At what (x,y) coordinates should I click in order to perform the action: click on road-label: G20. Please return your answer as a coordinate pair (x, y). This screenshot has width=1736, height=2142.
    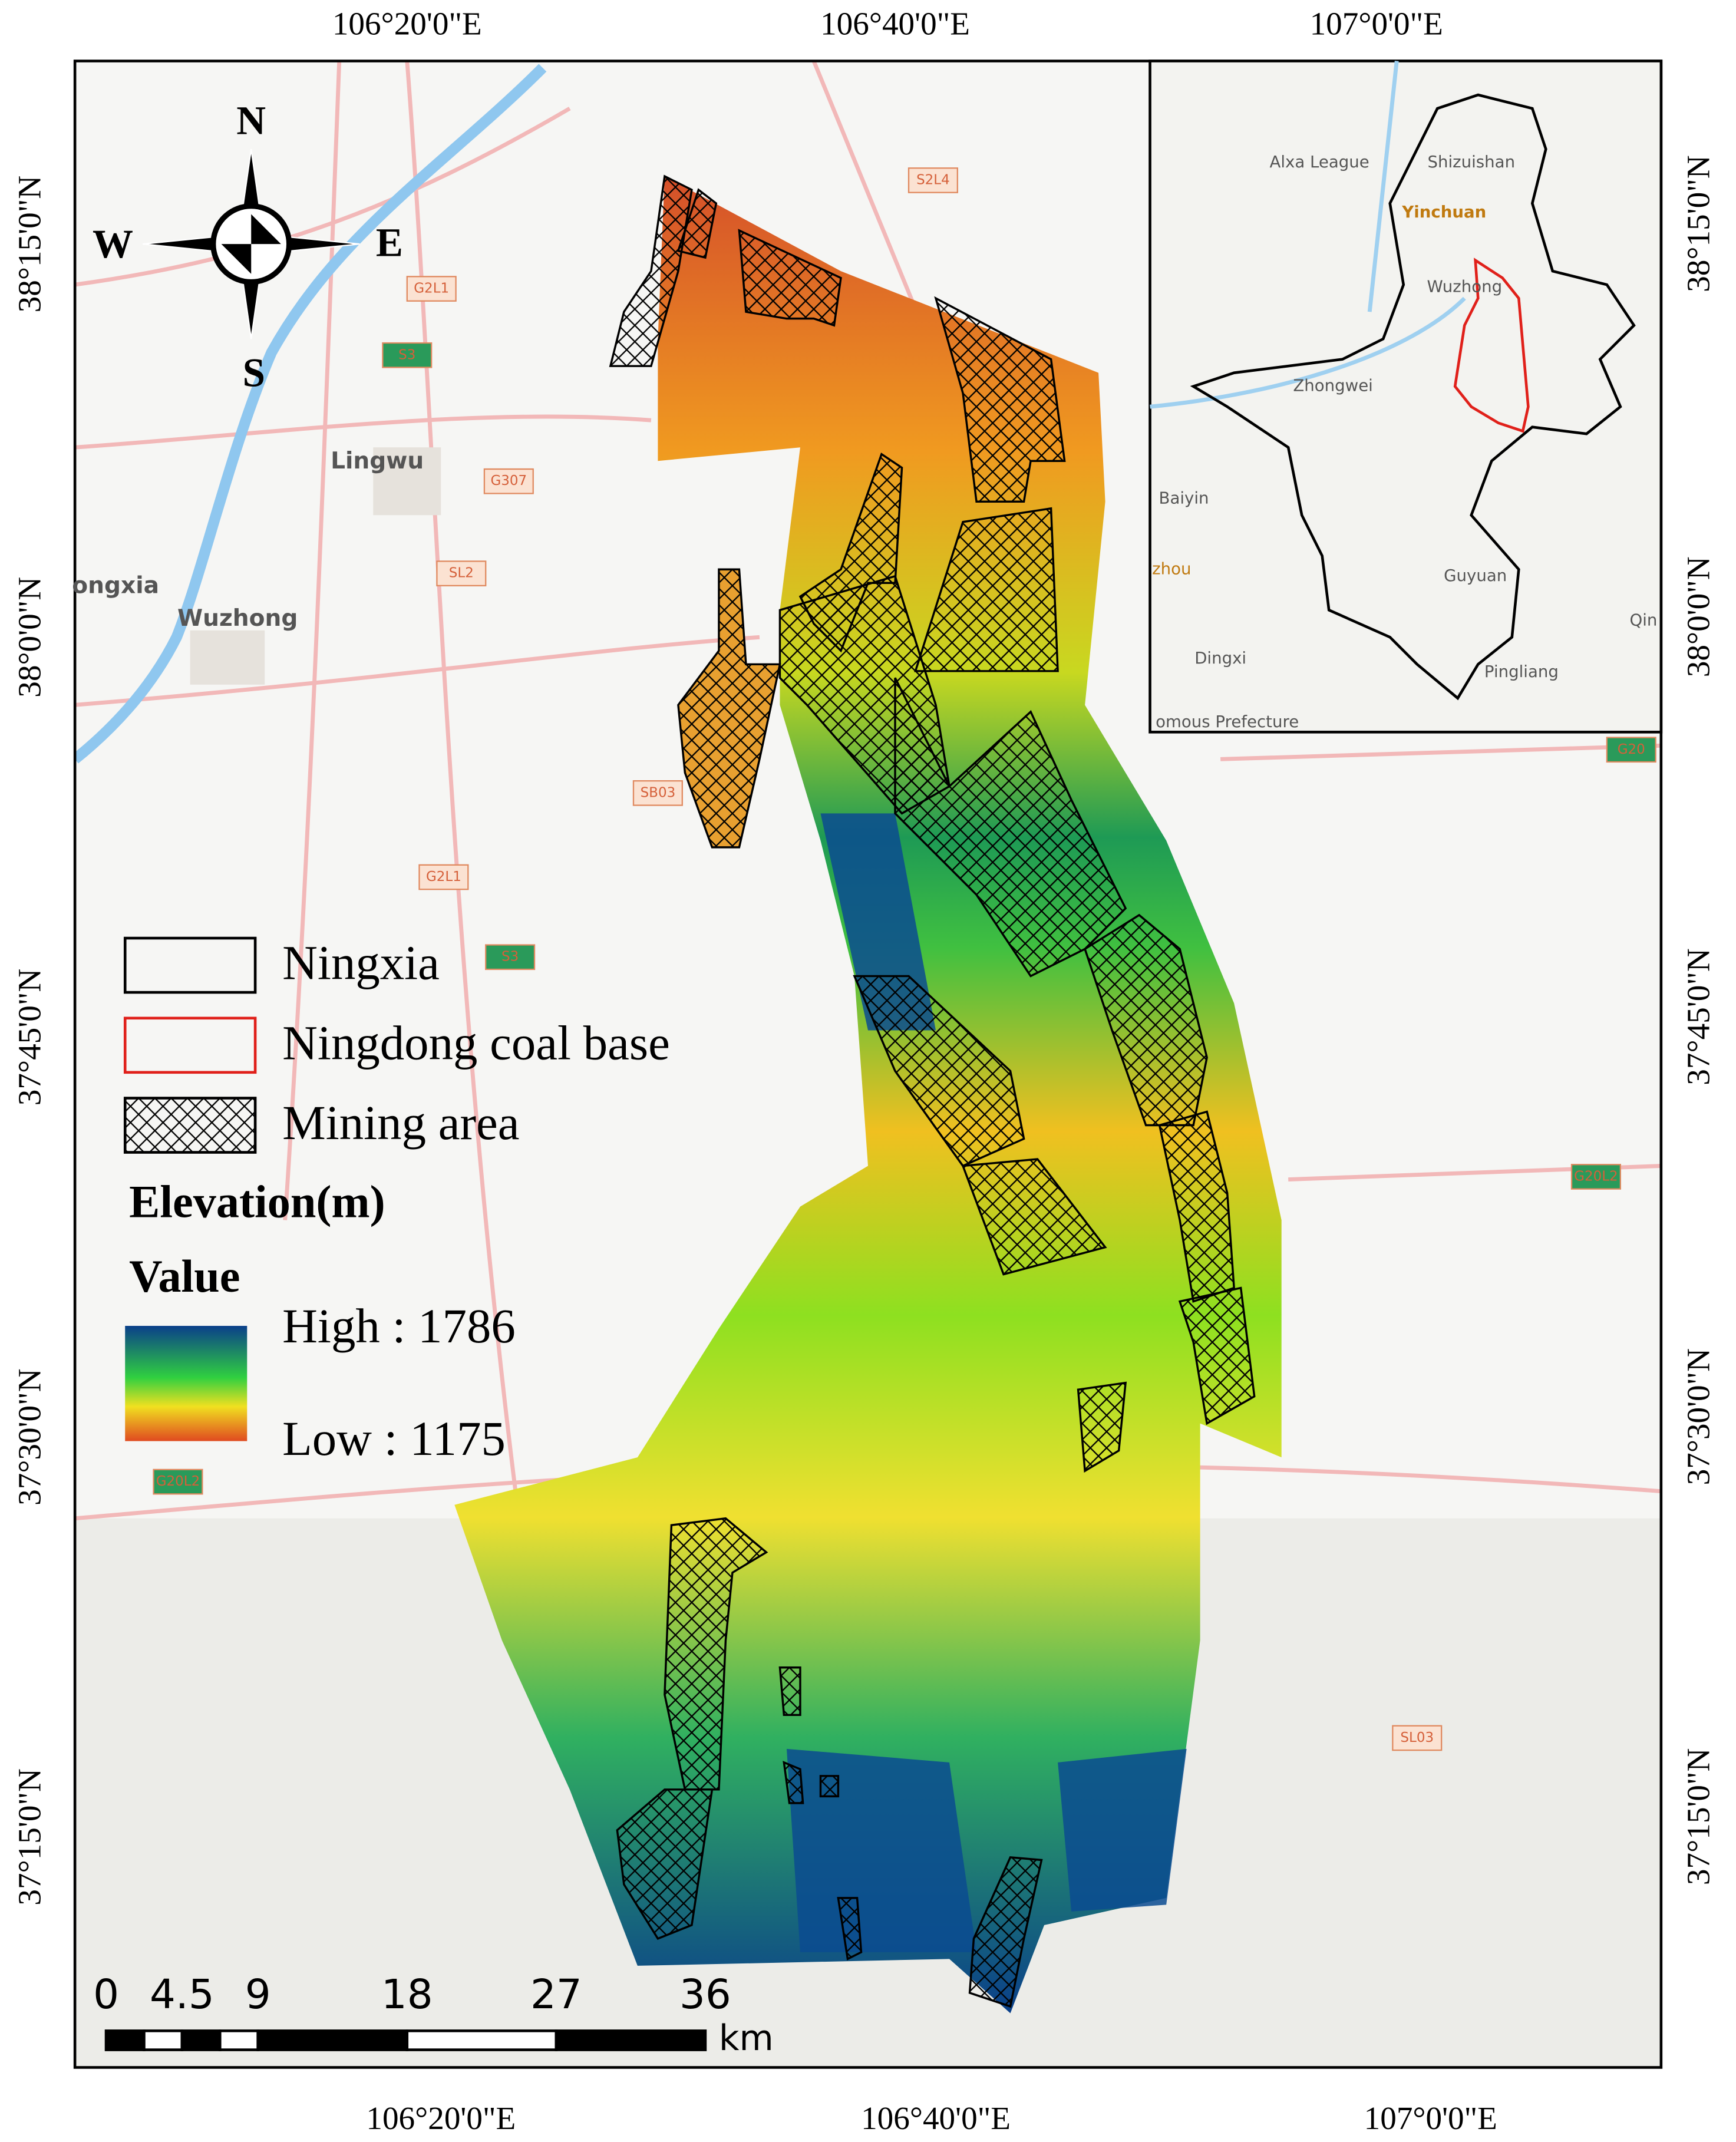
    Looking at the image, I should click on (1631, 749).